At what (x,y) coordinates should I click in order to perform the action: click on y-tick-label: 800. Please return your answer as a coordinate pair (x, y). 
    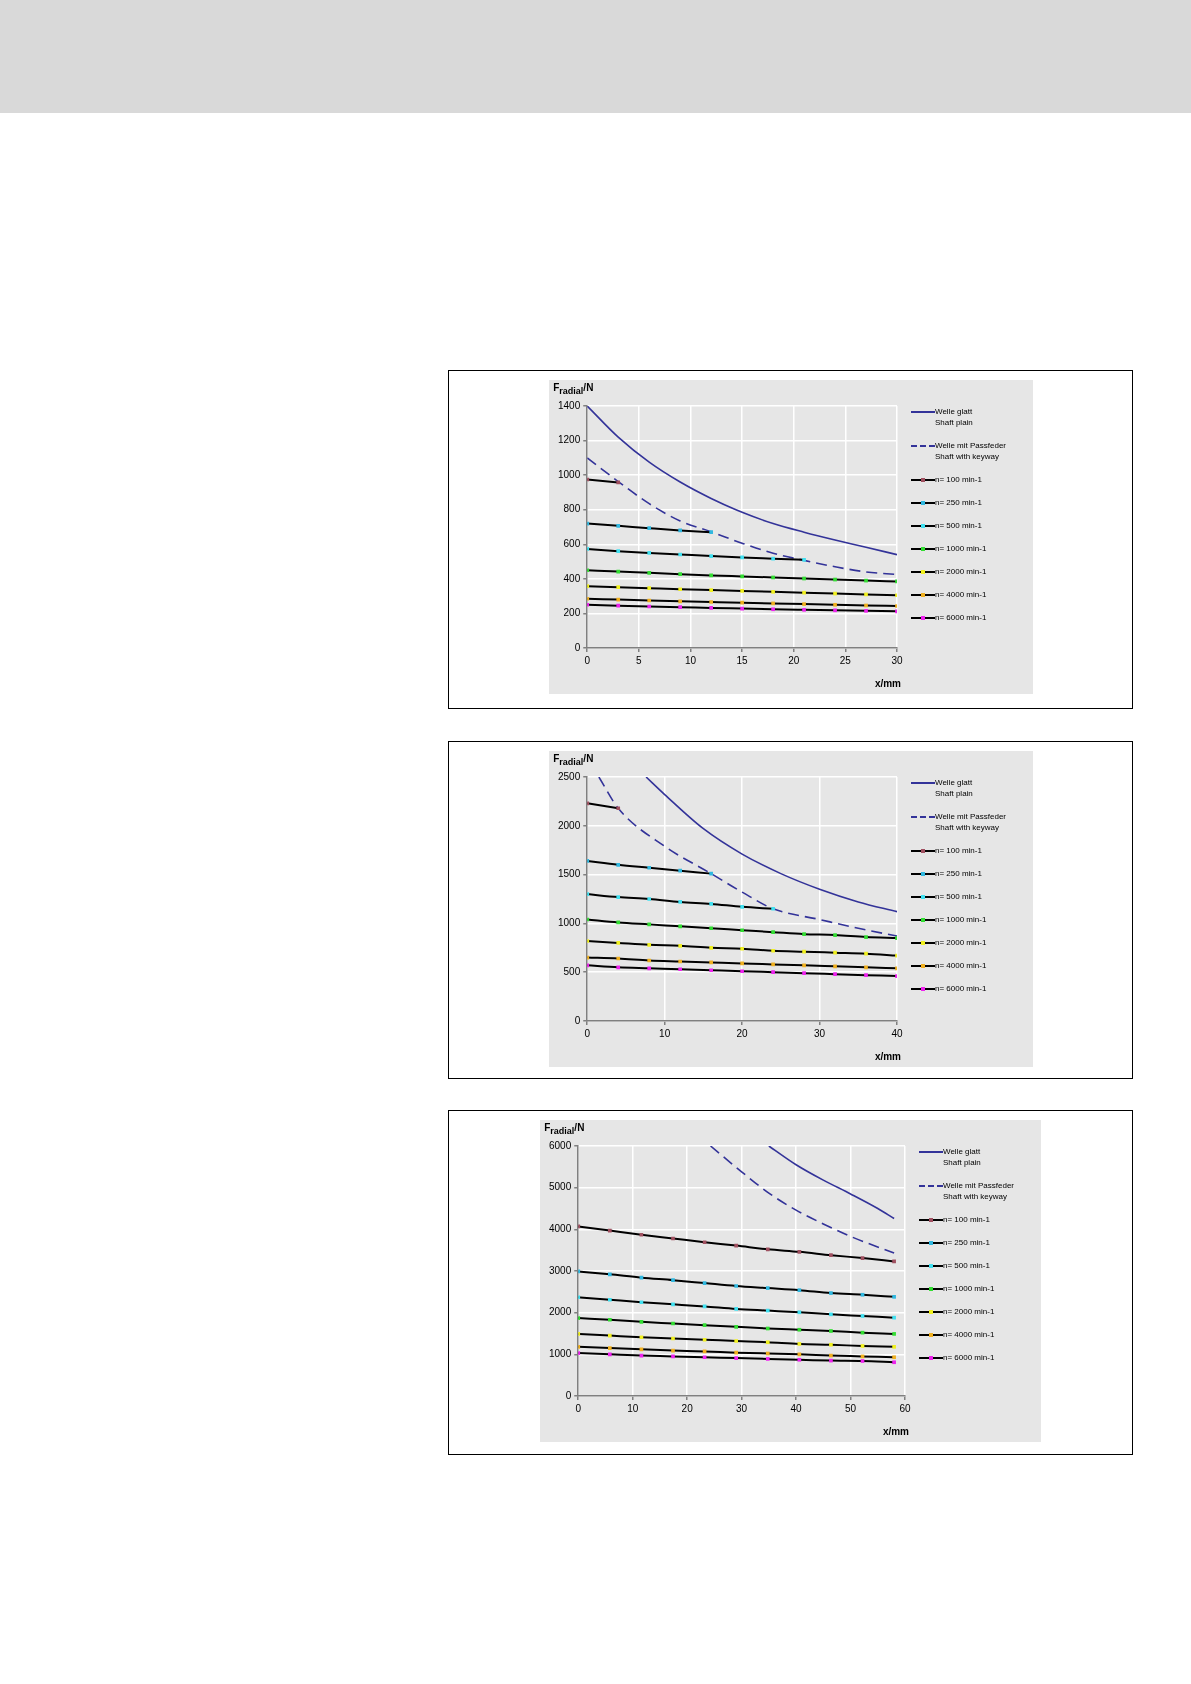
    Looking at the image, I should click on (572, 509).